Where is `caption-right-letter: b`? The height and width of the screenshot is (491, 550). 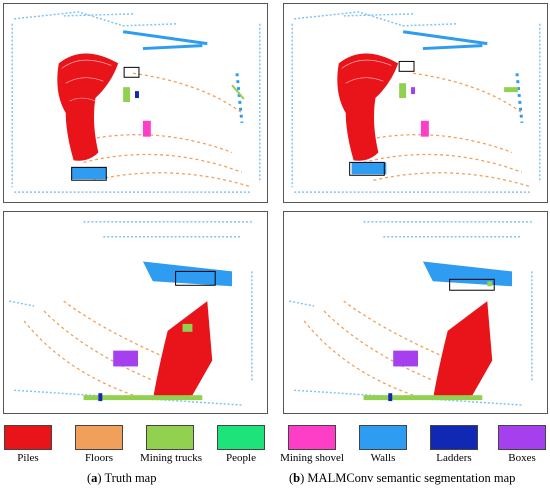 caption-right-letter: b is located at coordinates (297, 478).